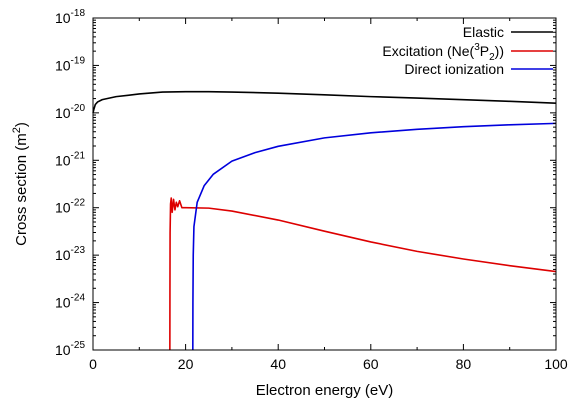 Image resolution: width=574 pixels, height=405 pixels. I want to click on x-tick-label: 40, so click(278, 364).